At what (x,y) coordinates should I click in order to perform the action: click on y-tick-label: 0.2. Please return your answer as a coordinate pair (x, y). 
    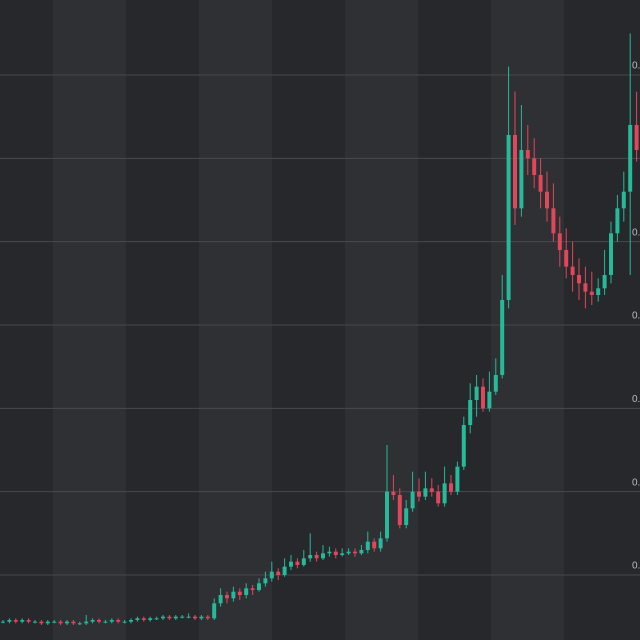
    Looking at the image, I should click on (636, 232).